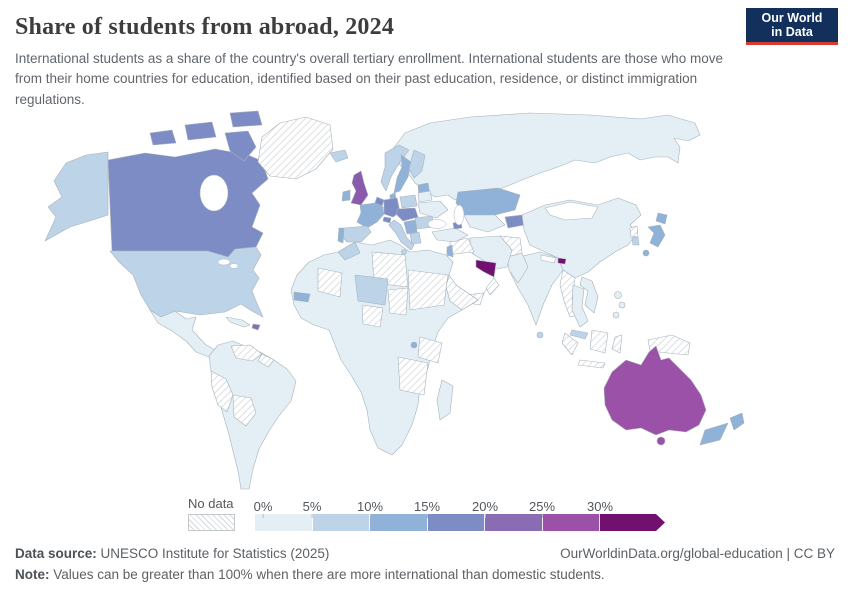 The image size is (850, 600). What do you see at coordinates (240, 146) in the screenshot?
I see `country-canada-baffin` at bounding box center [240, 146].